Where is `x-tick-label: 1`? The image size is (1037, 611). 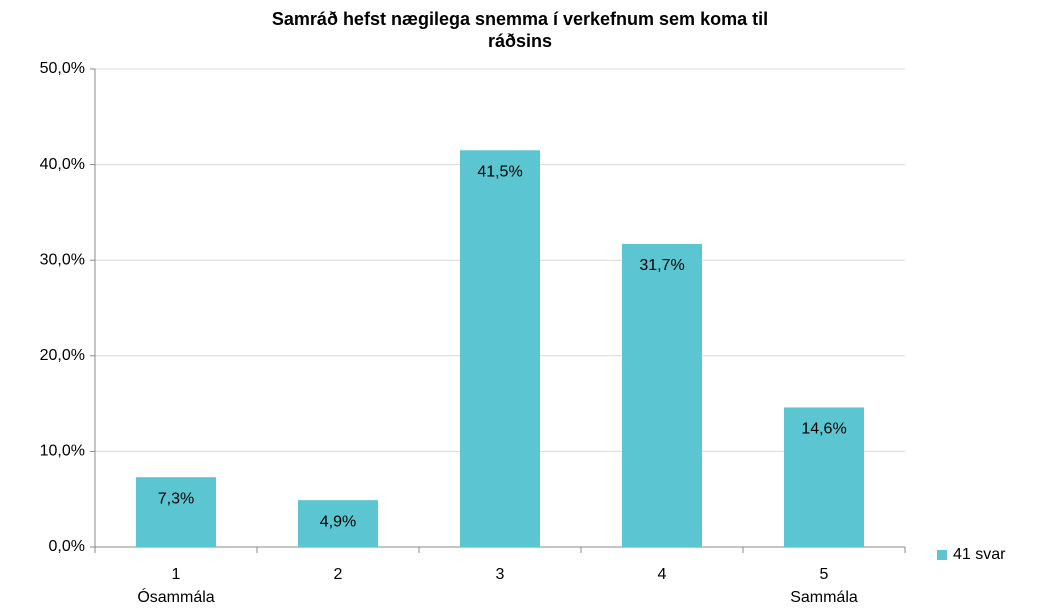 x-tick-label: 1 is located at coordinates (176, 574).